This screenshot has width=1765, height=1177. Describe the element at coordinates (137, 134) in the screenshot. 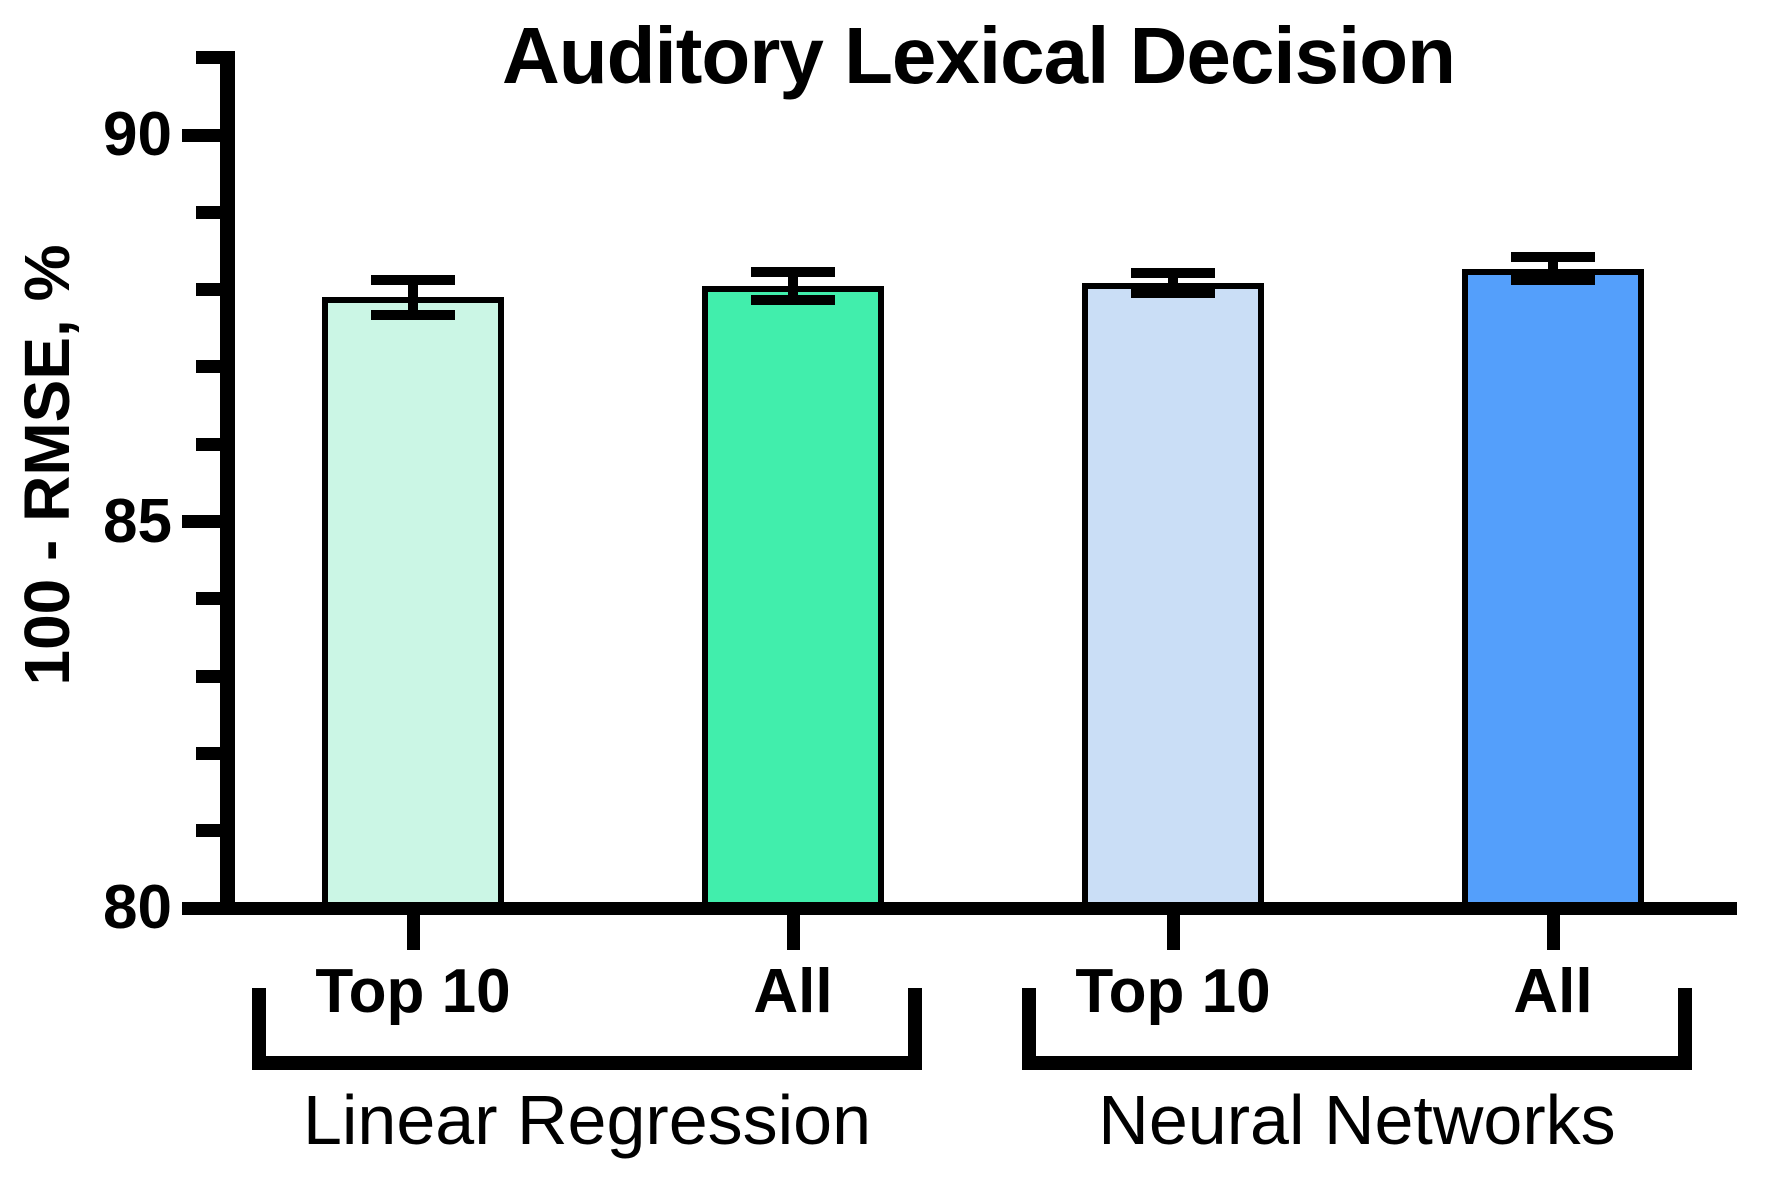

I see `y-tick-label: 90` at that location.